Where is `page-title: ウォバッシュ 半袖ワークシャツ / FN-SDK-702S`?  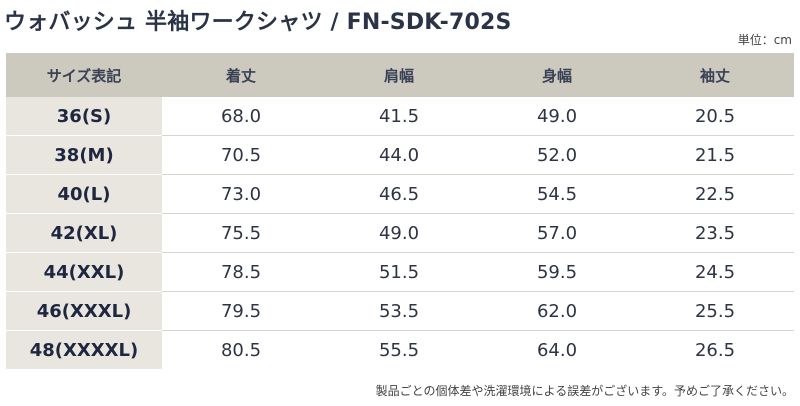 page-title: ウォバッシュ 半袖ワークシャツ / FN-SDK-702S is located at coordinates (258, 22).